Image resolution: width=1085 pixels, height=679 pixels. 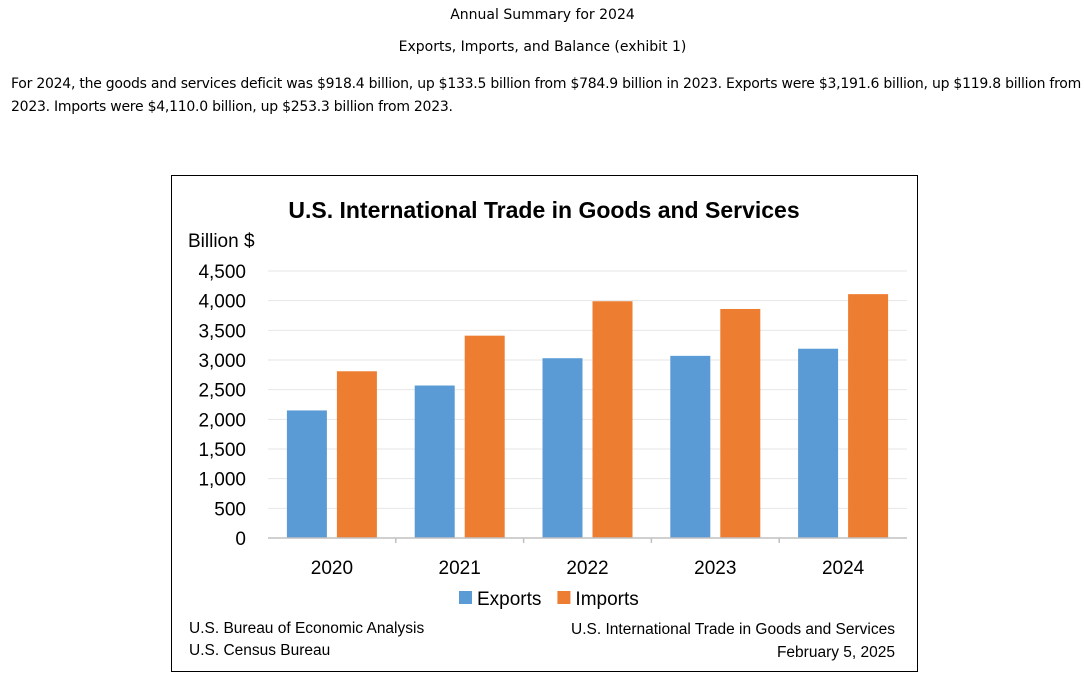 What do you see at coordinates (222, 480) in the screenshot?
I see `y-tick-label: 1,000` at bounding box center [222, 480].